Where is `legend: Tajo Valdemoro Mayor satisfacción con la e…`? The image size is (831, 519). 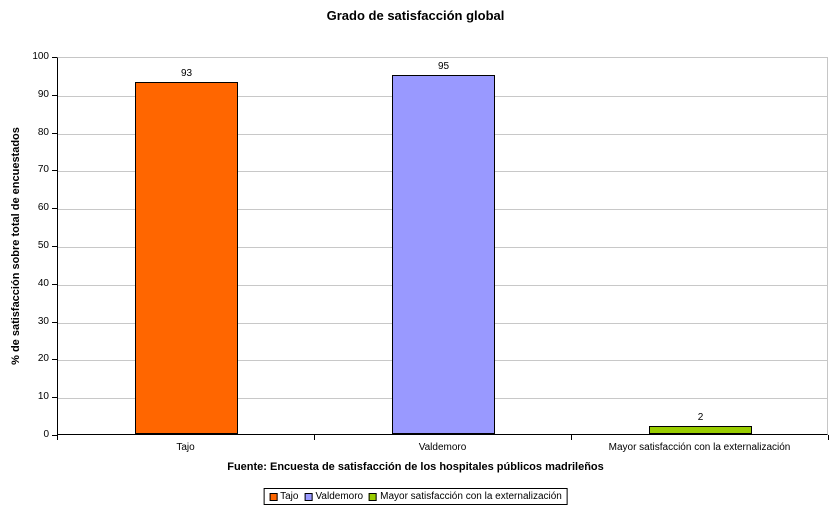 legend: Tajo Valdemoro Mayor satisfacción con la e… is located at coordinates (415, 496).